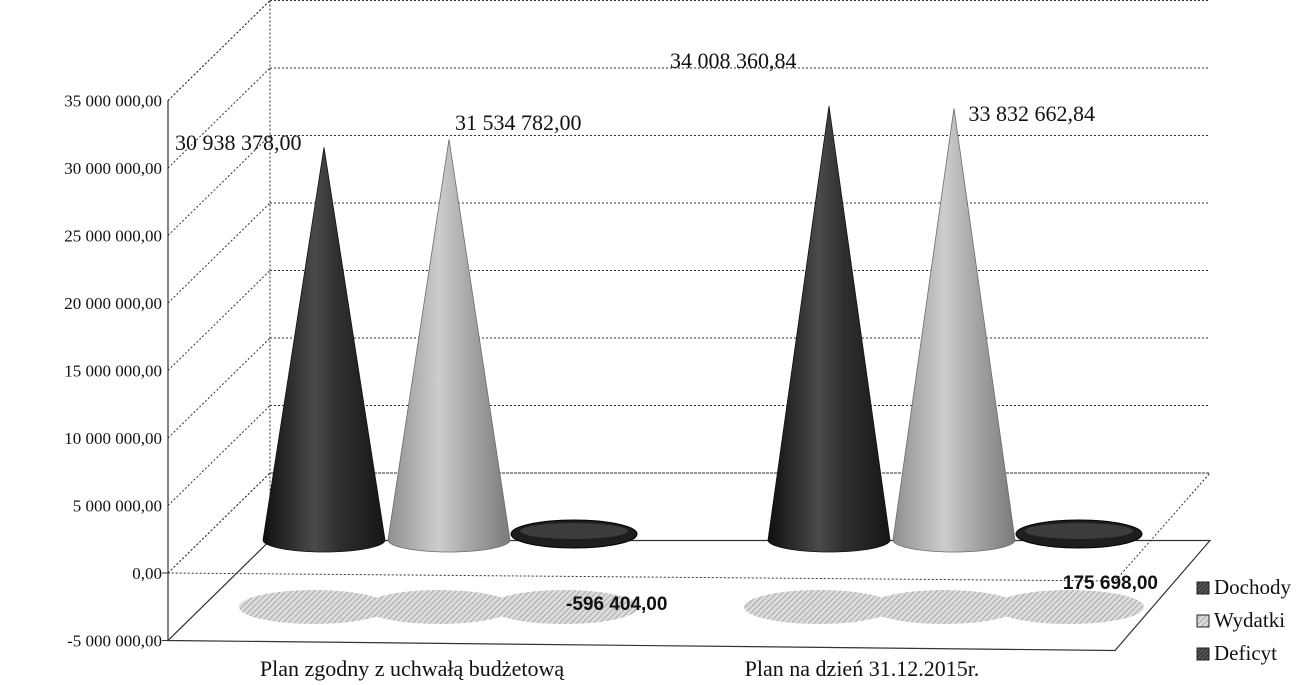 The image size is (1310, 685). What do you see at coordinates (1110, 583) in the screenshot?
I see `data-label: 175 698,00` at bounding box center [1110, 583].